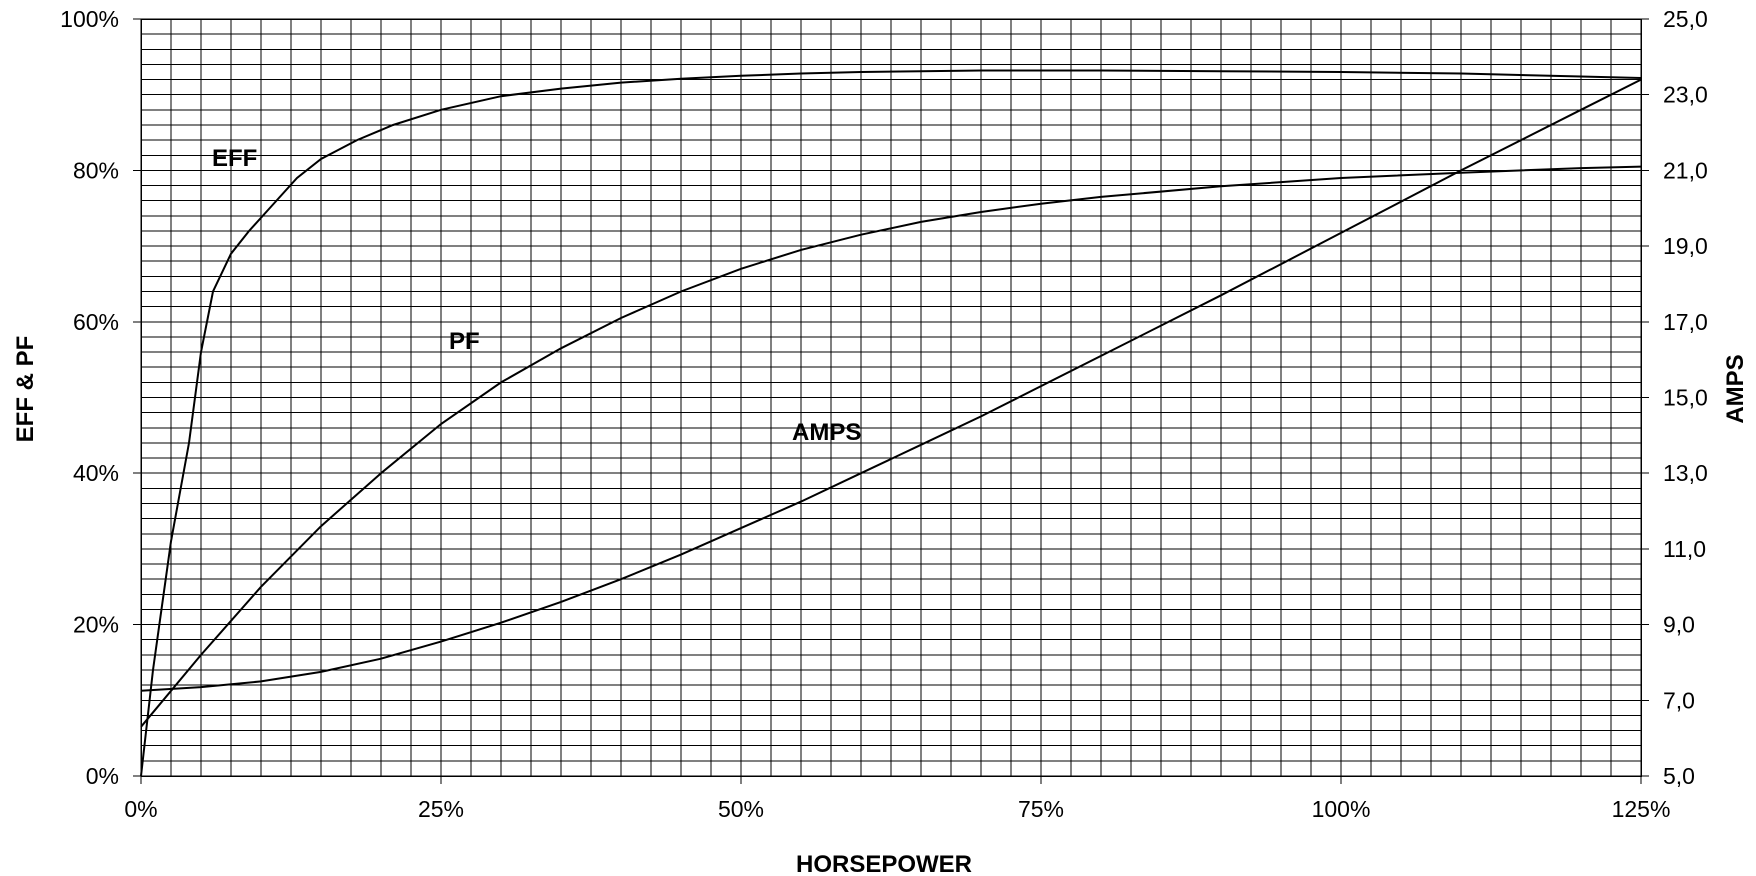  What do you see at coordinates (1641, 809) in the screenshot?
I see `x-tick-label: 125%` at bounding box center [1641, 809].